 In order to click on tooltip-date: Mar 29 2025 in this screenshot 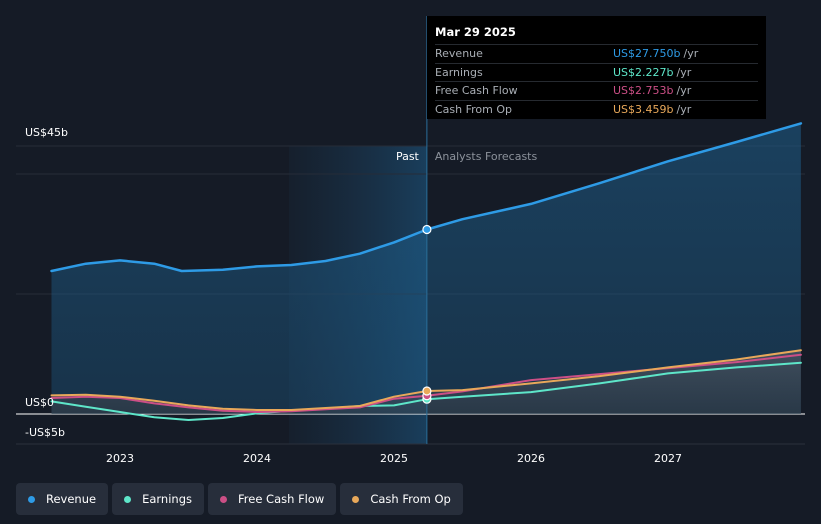, I will do `click(475, 32)`.